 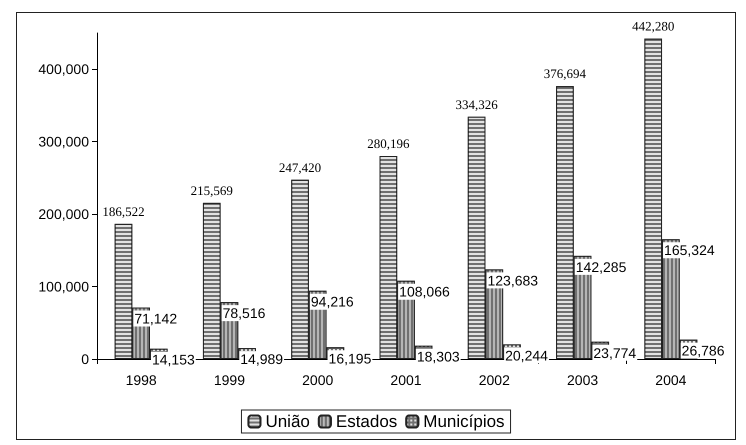 What do you see at coordinates (318, 380) in the screenshot?
I see `x-tick-label: 2000` at bounding box center [318, 380].